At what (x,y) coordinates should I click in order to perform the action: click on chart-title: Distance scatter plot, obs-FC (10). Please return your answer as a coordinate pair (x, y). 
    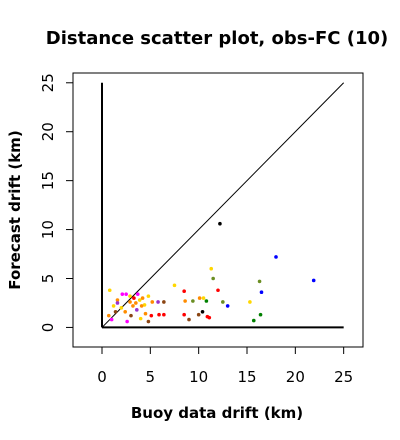
    Looking at the image, I should click on (217, 38).